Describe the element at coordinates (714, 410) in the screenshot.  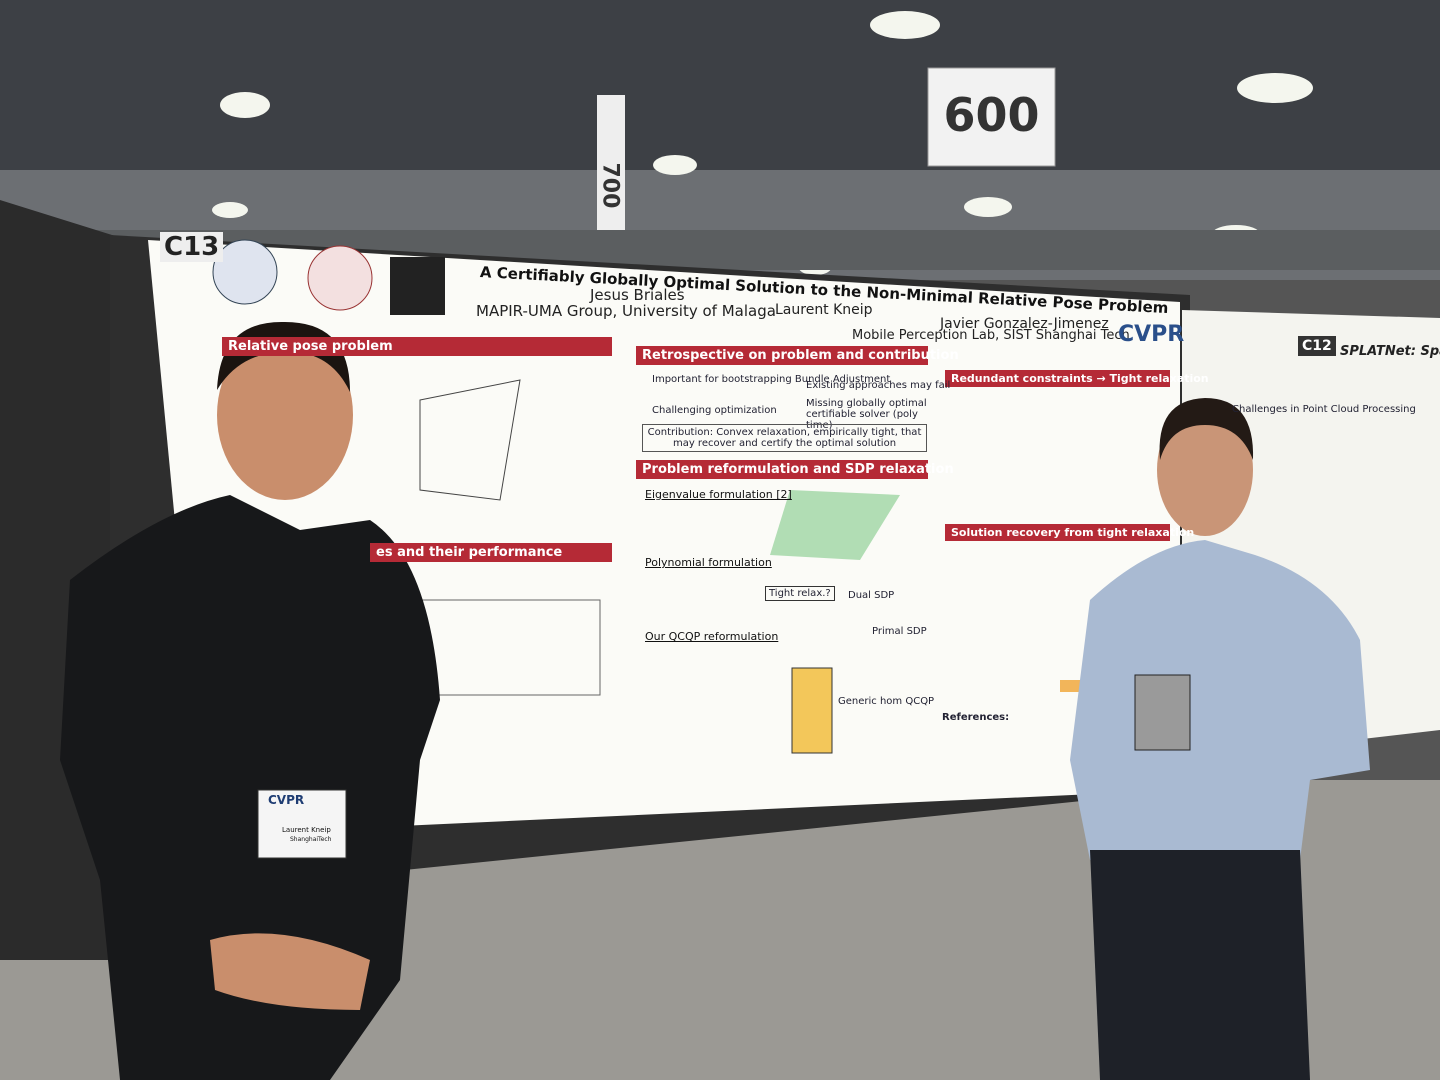
I see `bullet: Challenging optimization` at that location.